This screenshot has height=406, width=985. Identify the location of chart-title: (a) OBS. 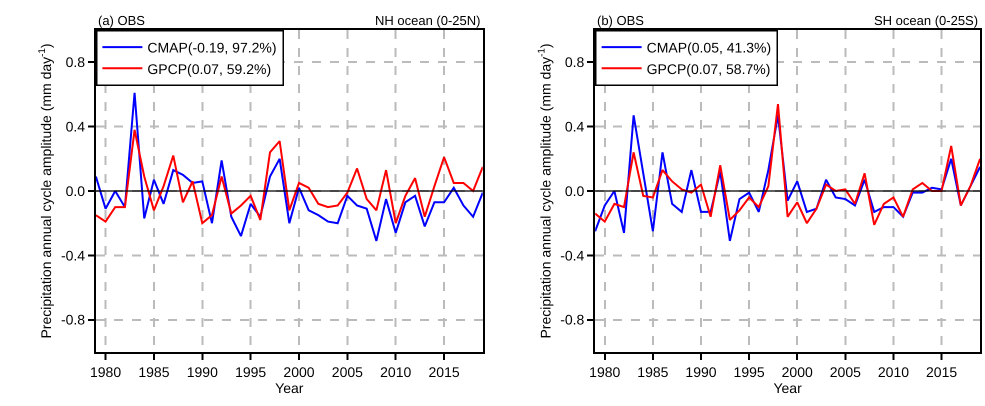
(122, 20).